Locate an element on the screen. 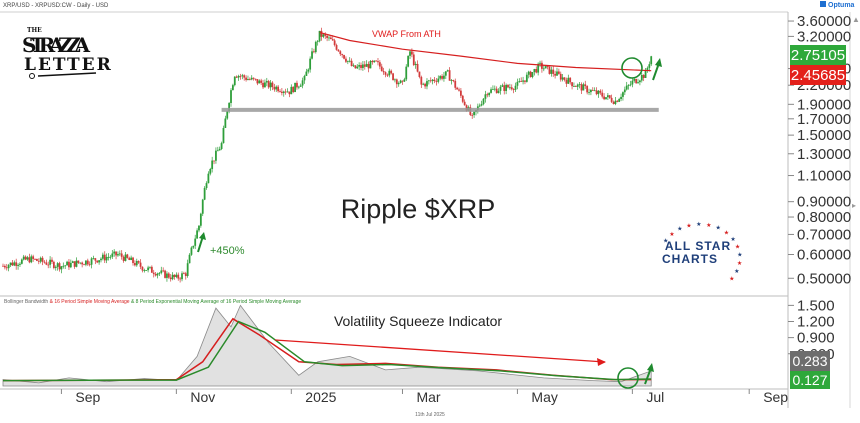 The image size is (860, 423). x-tick-label: Sep is located at coordinates (775, 397).